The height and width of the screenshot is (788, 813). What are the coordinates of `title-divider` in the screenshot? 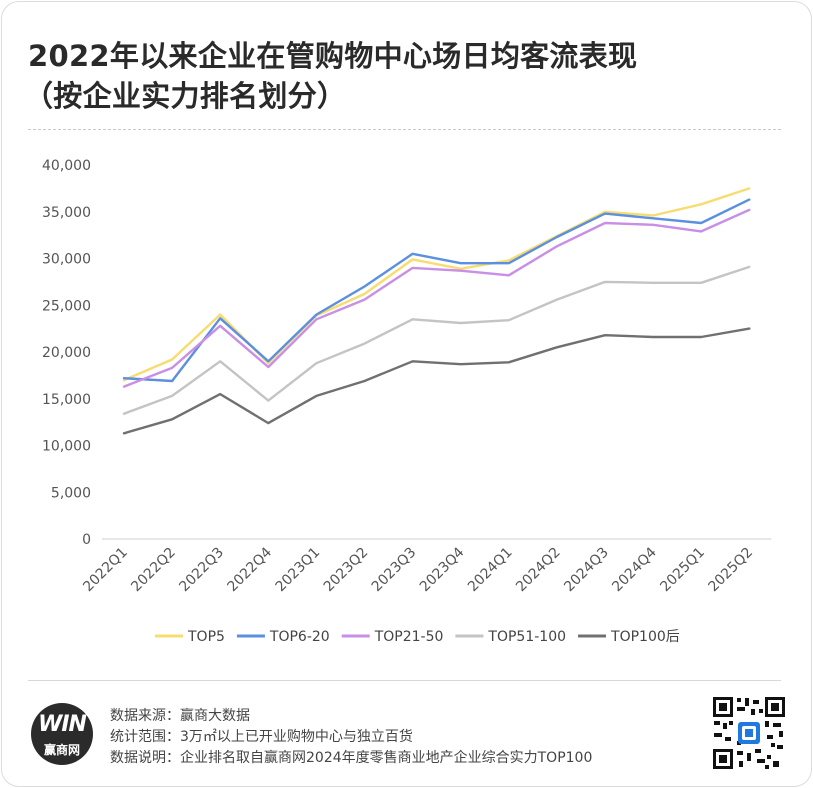 It's located at (404, 129).